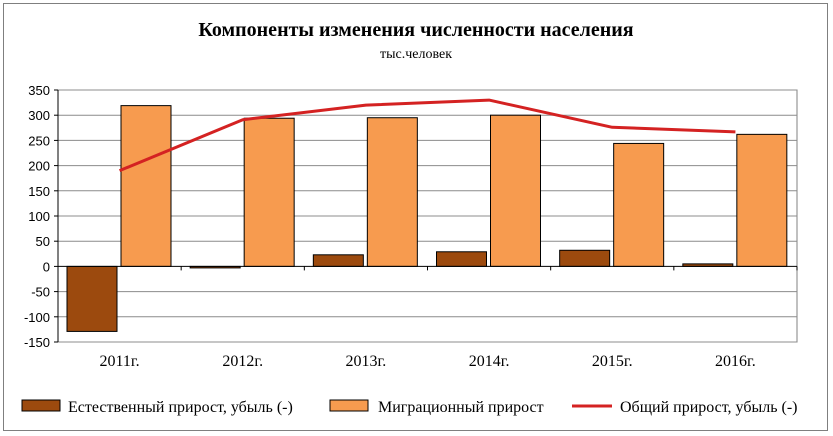 The image size is (833, 436). What do you see at coordinates (119, 361) in the screenshot?
I see `x-tick-label: 2011г.` at bounding box center [119, 361].